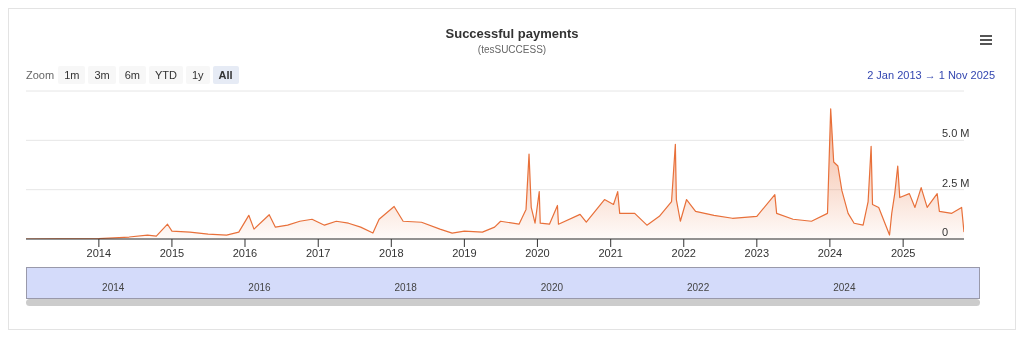  I want to click on text: All, so click(225, 75).